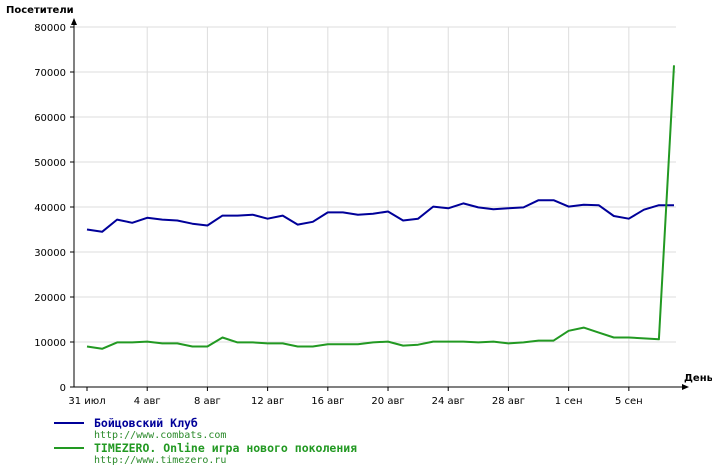 This screenshot has height=469, width=712. What do you see at coordinates (50, 163) in the screenshot?
I see `y-tick-label: 50000` at bounding box center [50, 163].